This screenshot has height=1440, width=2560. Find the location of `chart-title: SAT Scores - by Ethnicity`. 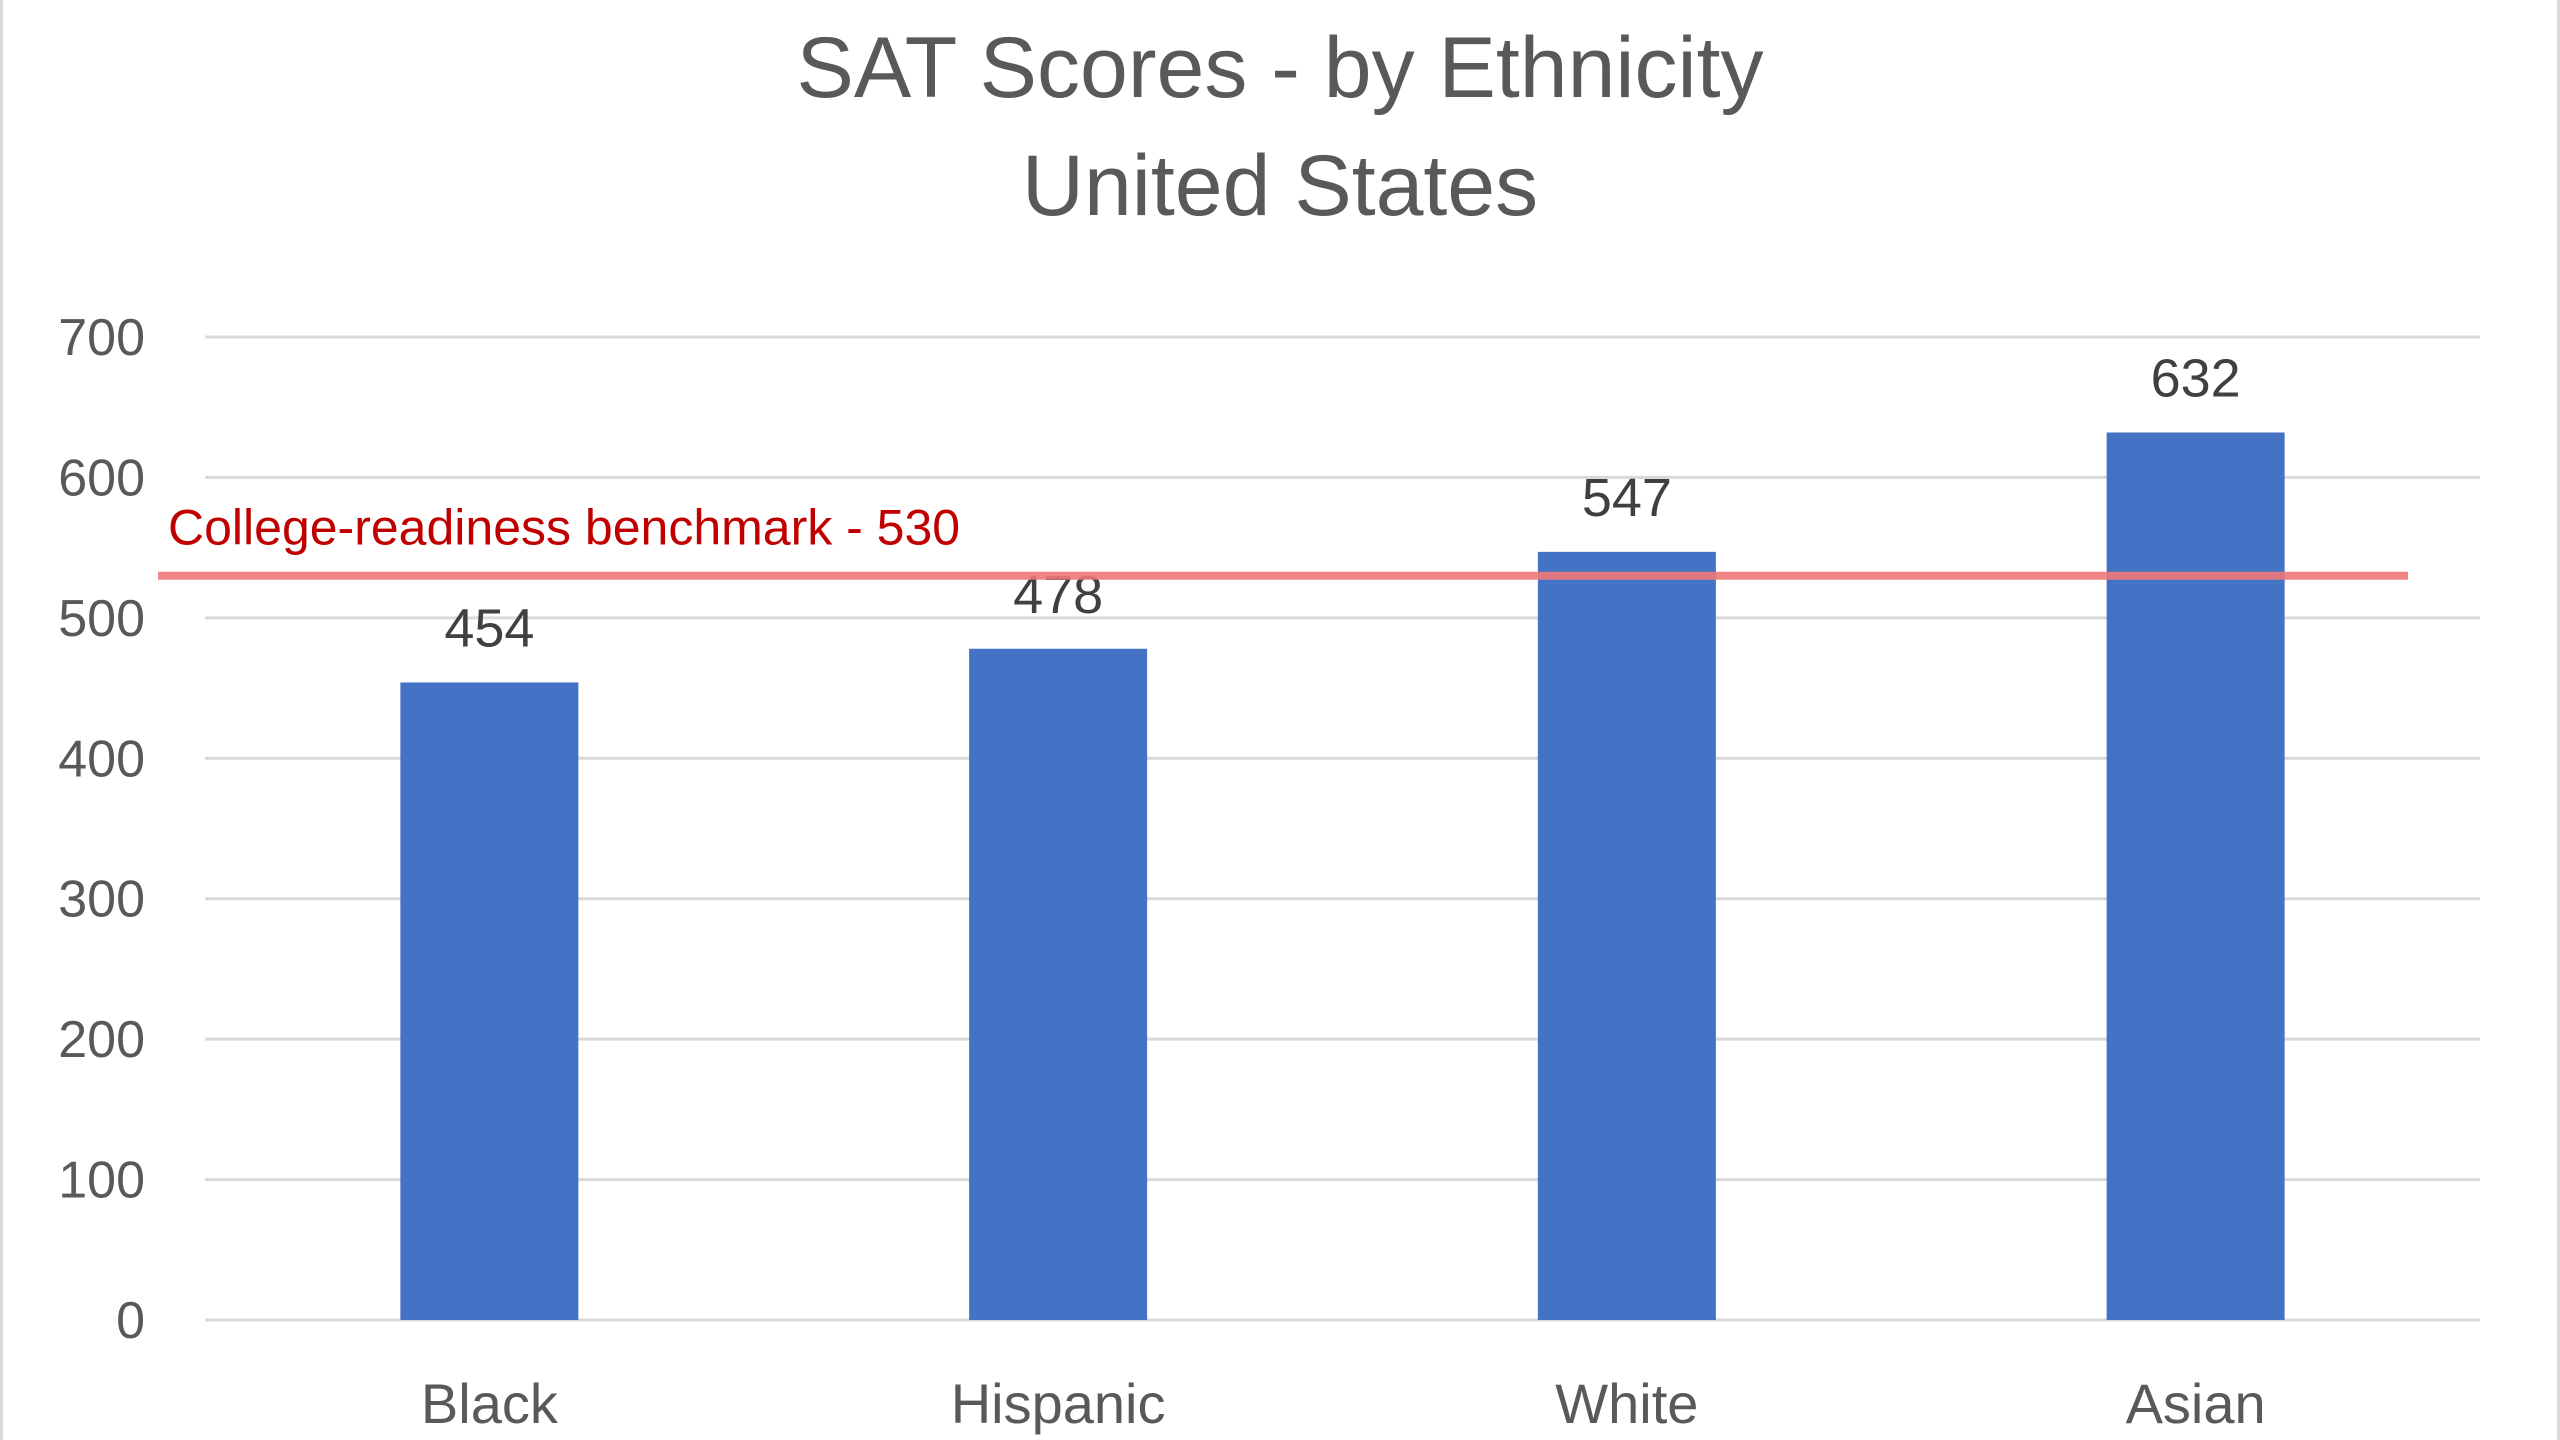

chart-title: SAT Scores - by Ethnicity is located at coordinates (1280, 68).